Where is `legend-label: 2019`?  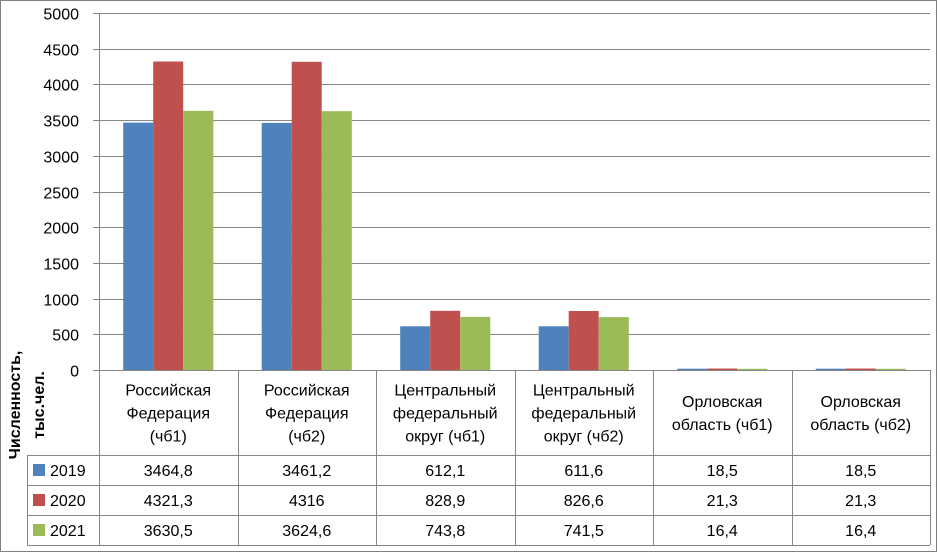
legend-label: 2019 is located at coordinates (68, 471).